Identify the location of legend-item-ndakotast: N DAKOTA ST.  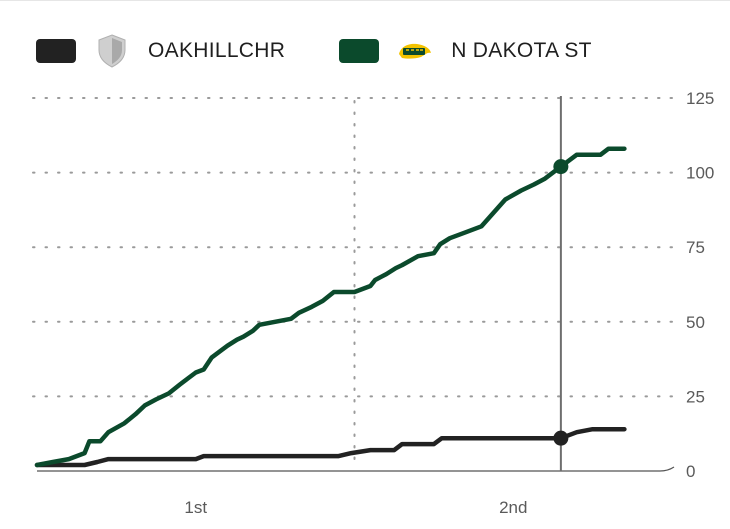
(465, 51).